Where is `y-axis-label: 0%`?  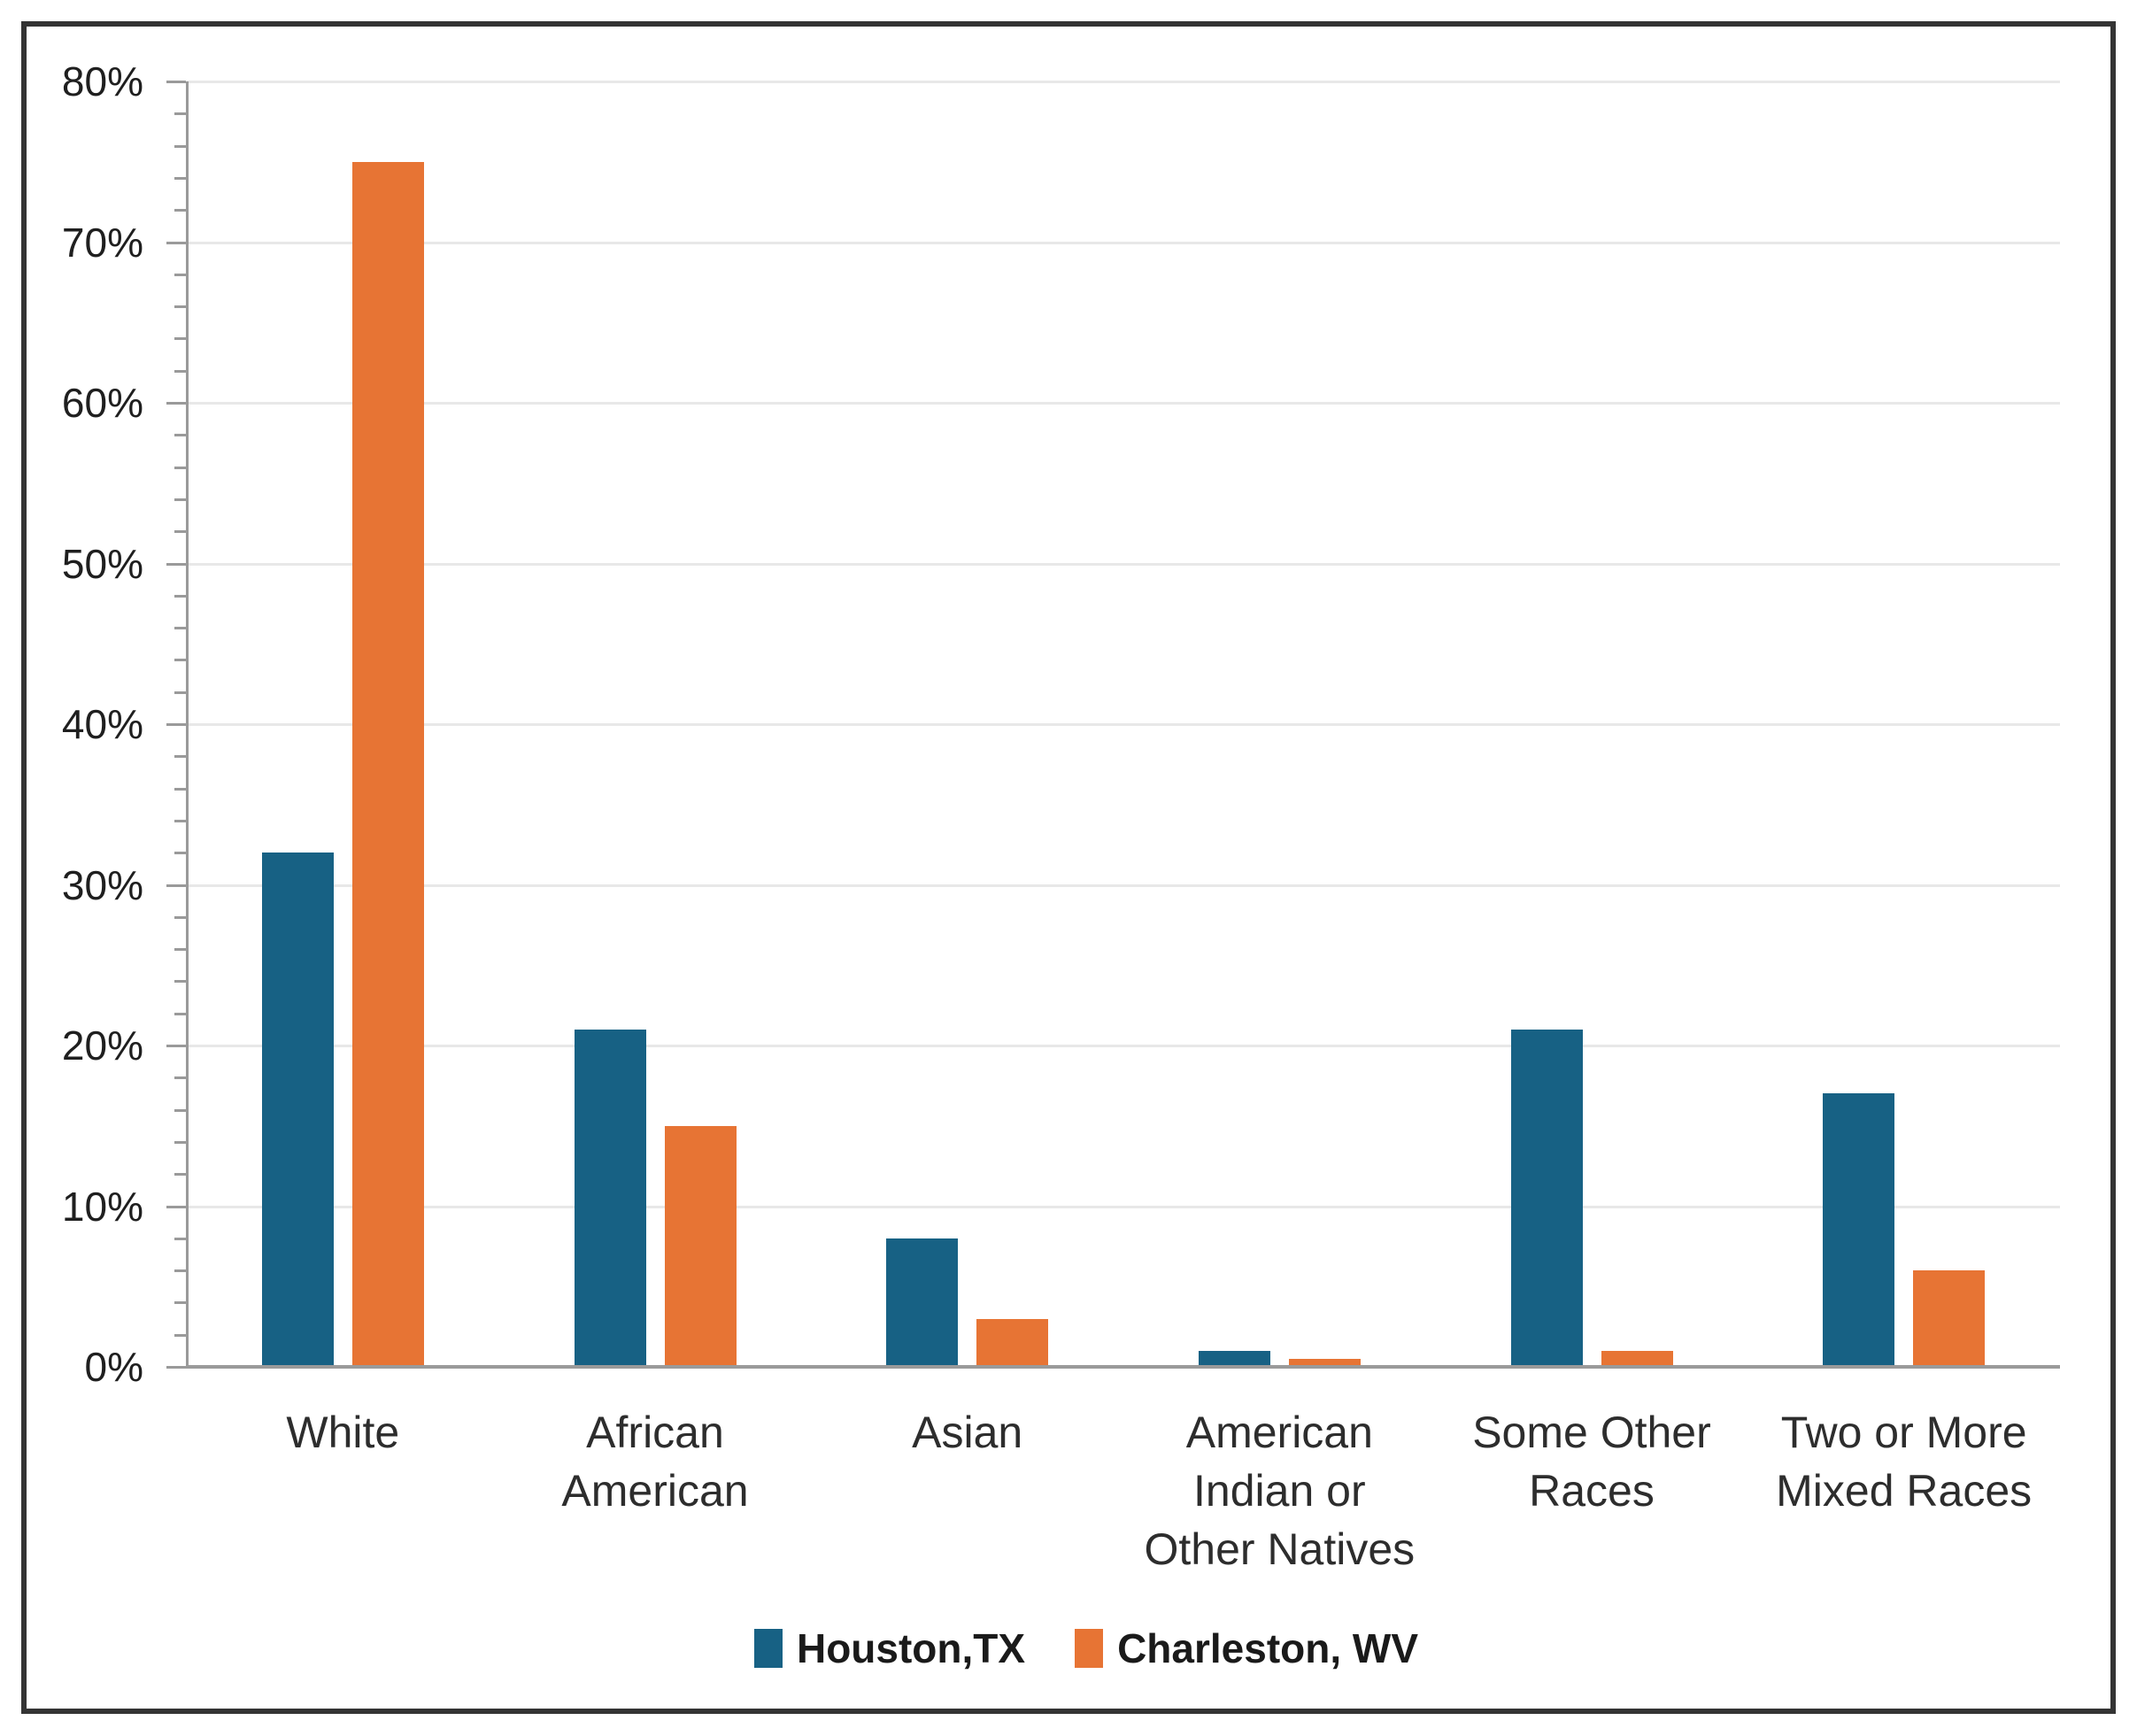
y-axis-label: 0% is located at coordinates (114, 1367).